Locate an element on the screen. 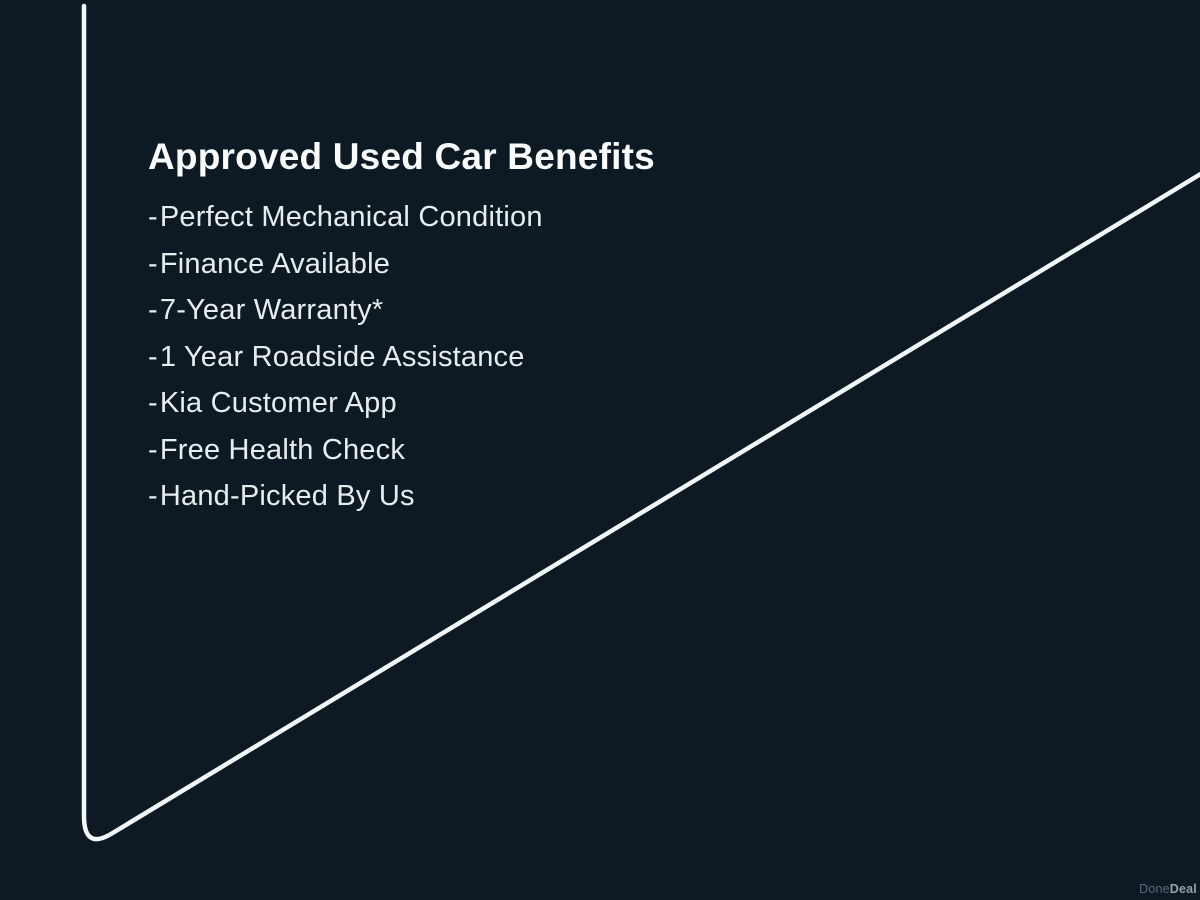 This screenshot has height=900, width=1200. page-title: Approved Used Car Benefits is located at coordinates (401, 156).